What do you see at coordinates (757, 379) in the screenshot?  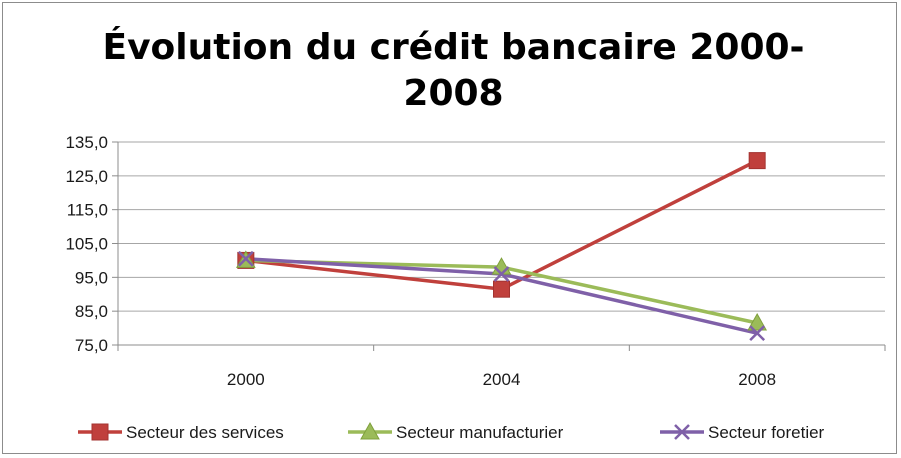 I see `x-tick-label: 2008` at bounding box center [757, 379].